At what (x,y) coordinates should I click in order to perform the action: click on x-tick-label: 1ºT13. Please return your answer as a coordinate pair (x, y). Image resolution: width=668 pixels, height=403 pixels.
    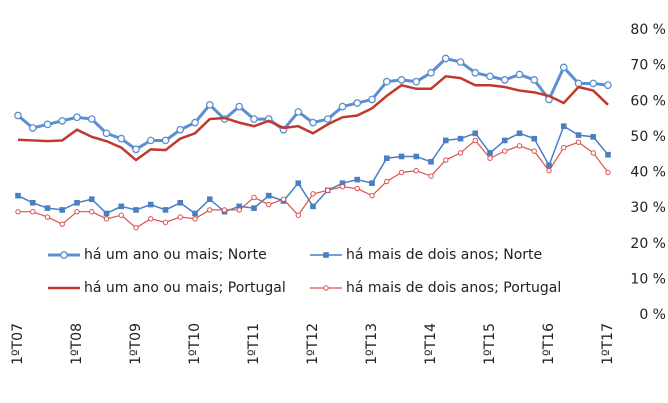
    Looking at the image, I should click on (372, 344).